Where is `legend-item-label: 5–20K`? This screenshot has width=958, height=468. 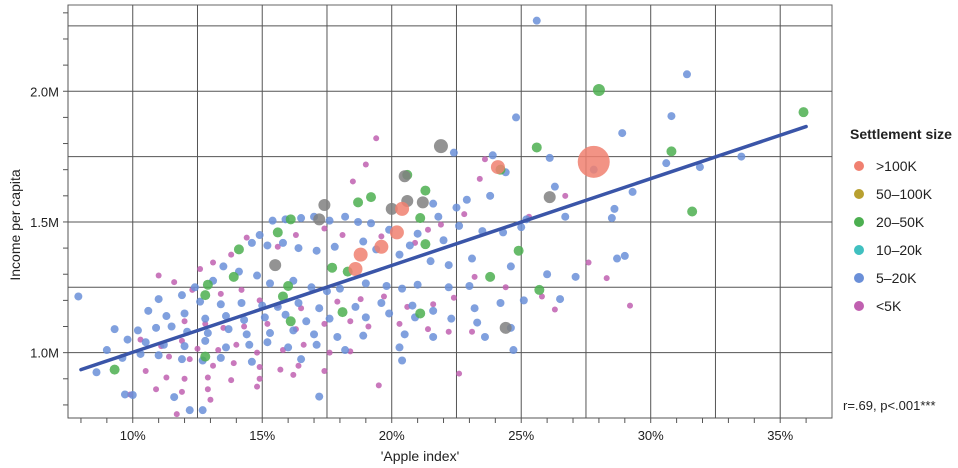 legend-item-label: 5–20K is located at coordinates (896, 278).